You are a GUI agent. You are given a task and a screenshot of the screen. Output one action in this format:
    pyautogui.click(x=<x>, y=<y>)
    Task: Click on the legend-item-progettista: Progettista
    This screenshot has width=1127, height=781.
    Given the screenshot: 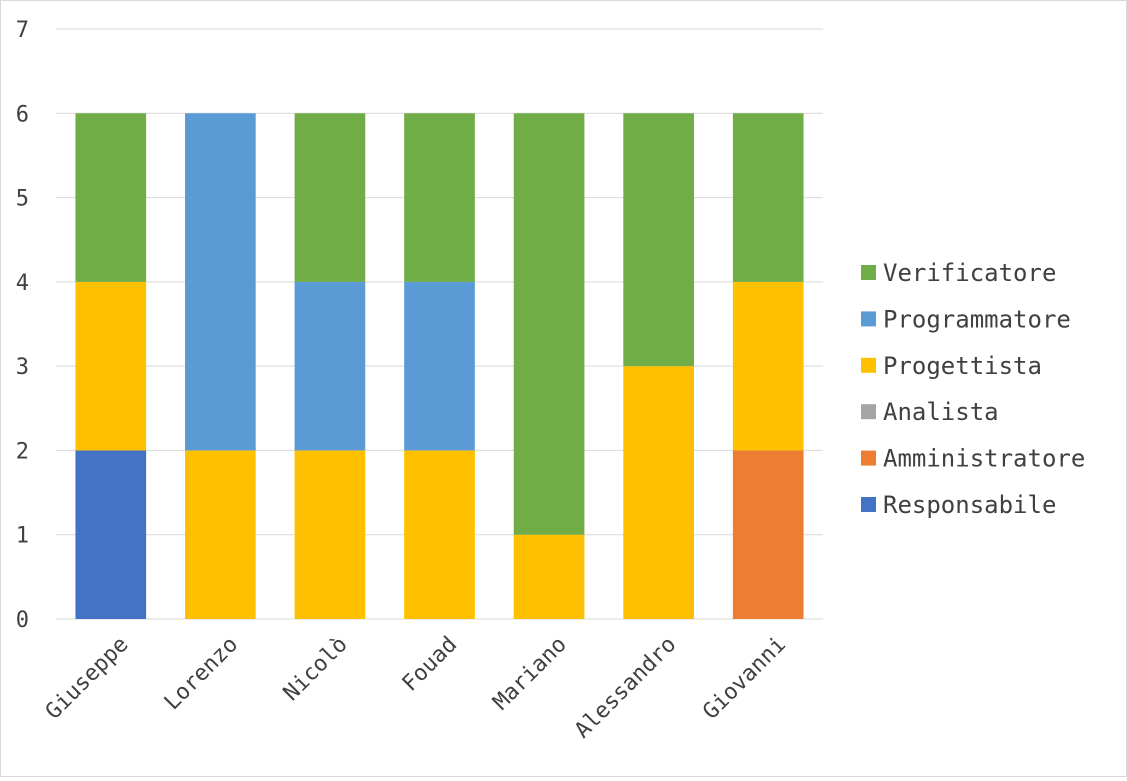 What is the action you would take?
    pyautogui.click(x=951, y=366)
    